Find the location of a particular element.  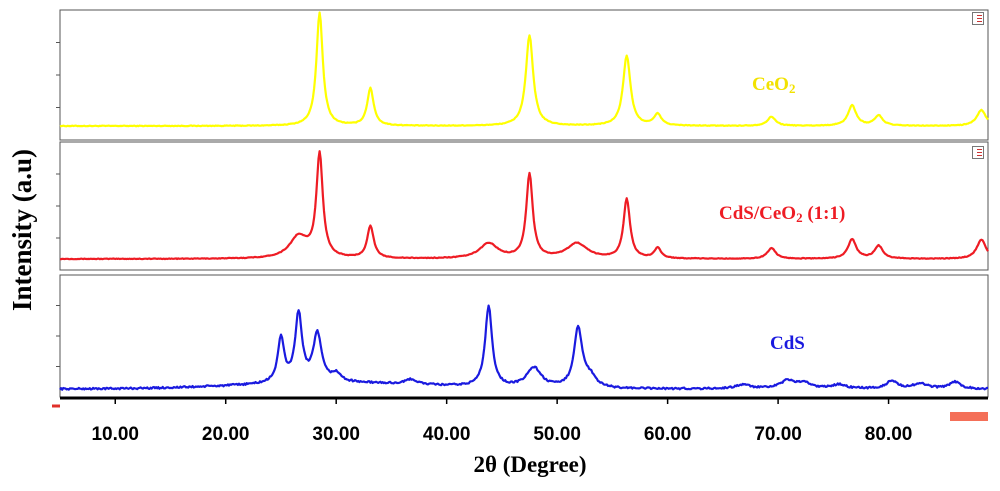

scroll-marker is located at coordinates (969, 416).